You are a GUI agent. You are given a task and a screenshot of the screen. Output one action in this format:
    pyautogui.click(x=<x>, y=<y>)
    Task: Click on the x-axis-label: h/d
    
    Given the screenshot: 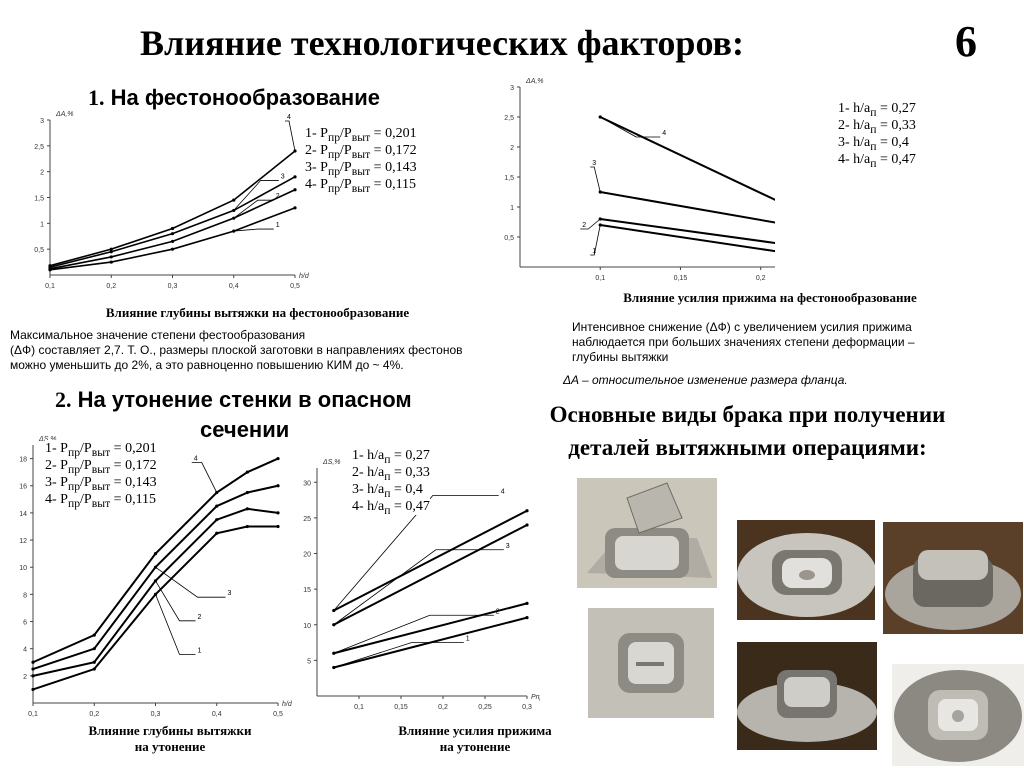 What is the action you would take?
    pyautogui.click(x=304, y=276)
    